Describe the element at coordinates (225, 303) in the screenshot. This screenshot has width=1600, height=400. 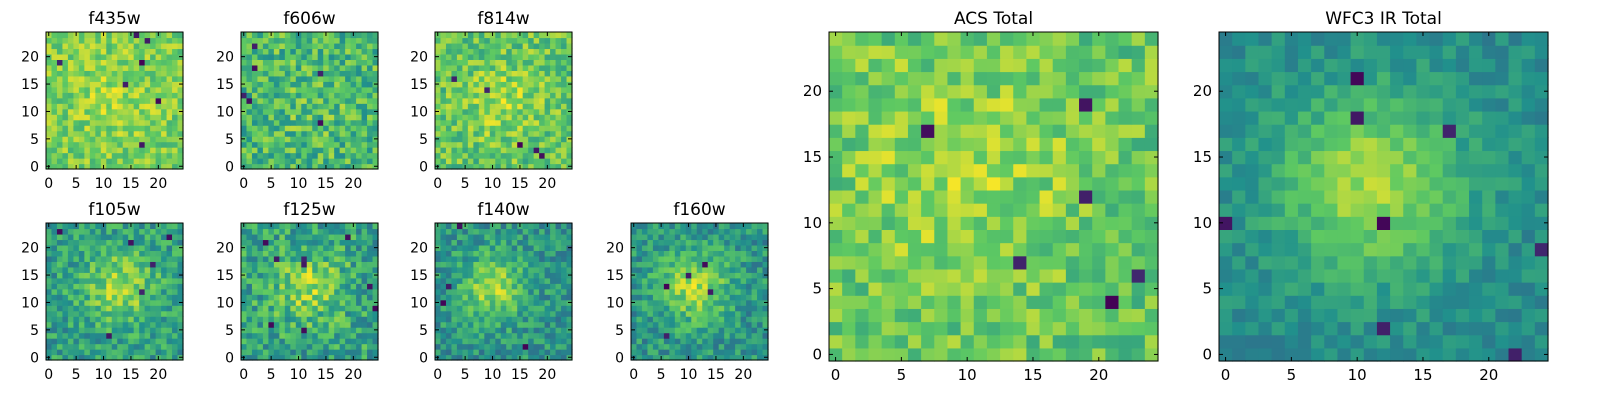
I see `y-tick-label: 10` at that location.